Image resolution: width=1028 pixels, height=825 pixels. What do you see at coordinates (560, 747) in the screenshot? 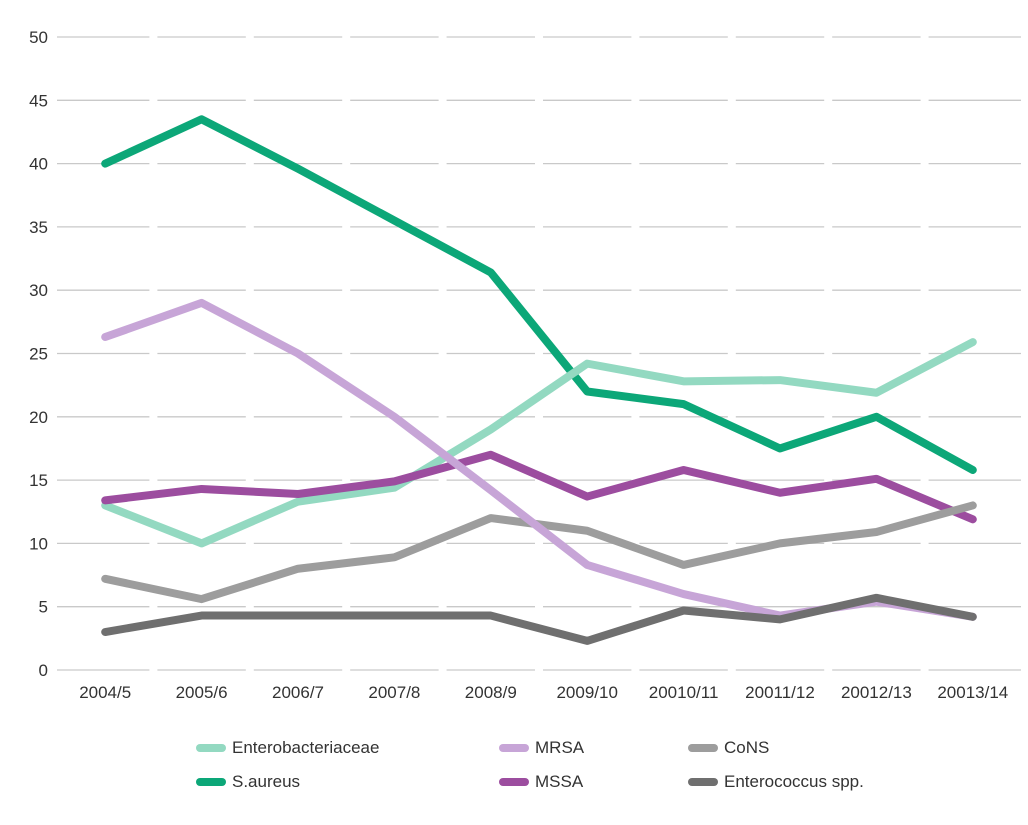
I see `legend-label-mrsa: MRSA` at bounding box center [560, 747].